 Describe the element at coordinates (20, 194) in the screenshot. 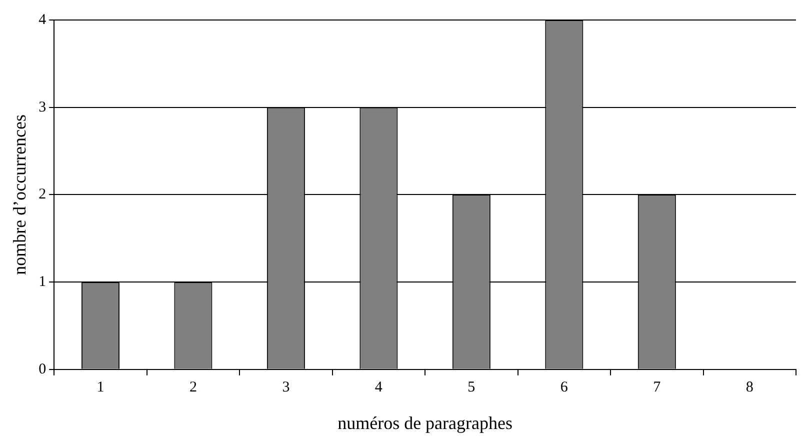

I see `y-axis-title: nombre d’occurrences` at that location.